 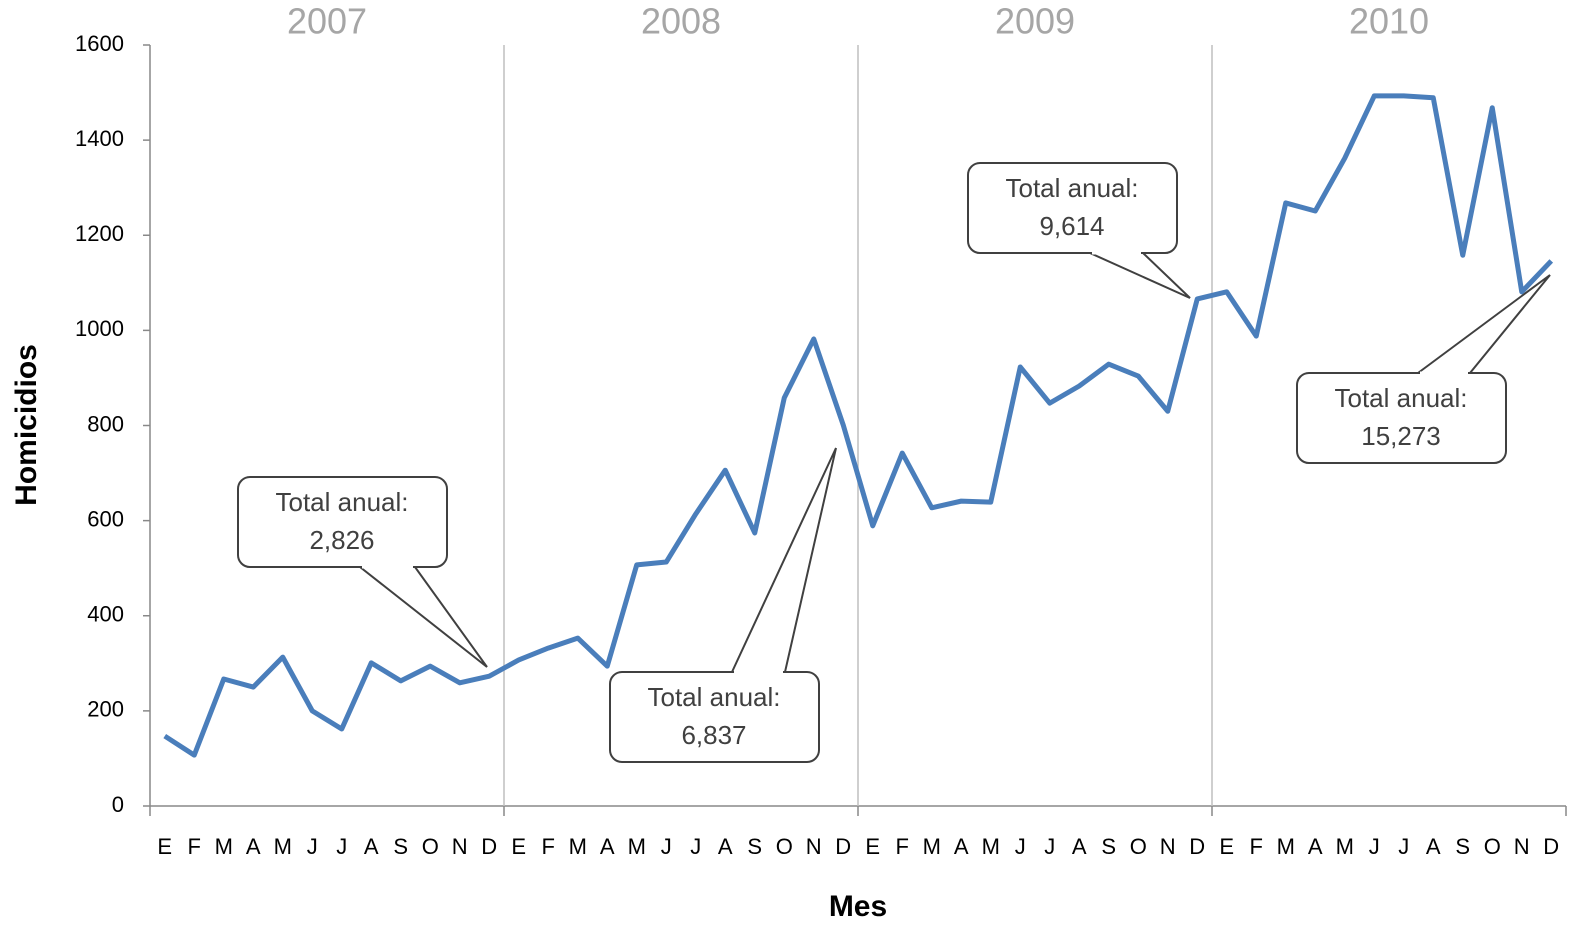 I want to click on group-label: 2010, so click(x=1389, y=21).